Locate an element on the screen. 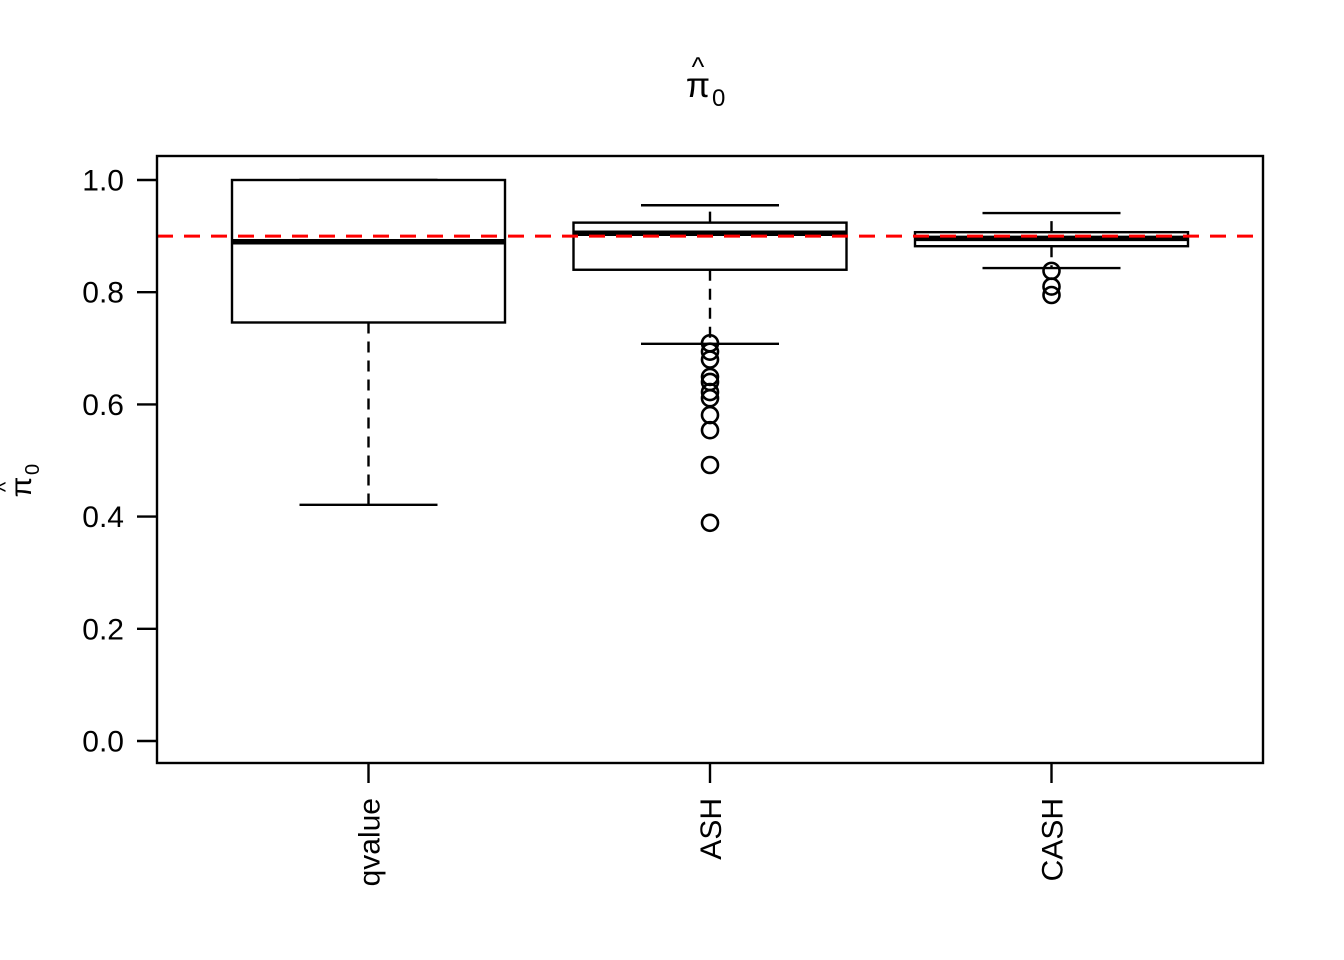  y-axis-title-subscript: 0 is located at coordinates (33, 469).